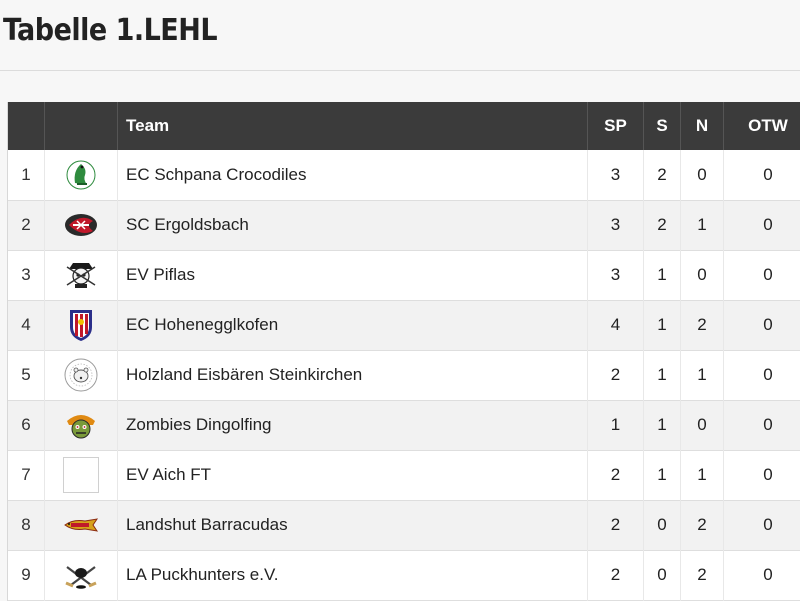 The height and width of the screenshot is (601, 800). Describe the element at coordinates (110, 31) in the screenshot. I see `page-title: Tabelle 1.LEHL` at that location.